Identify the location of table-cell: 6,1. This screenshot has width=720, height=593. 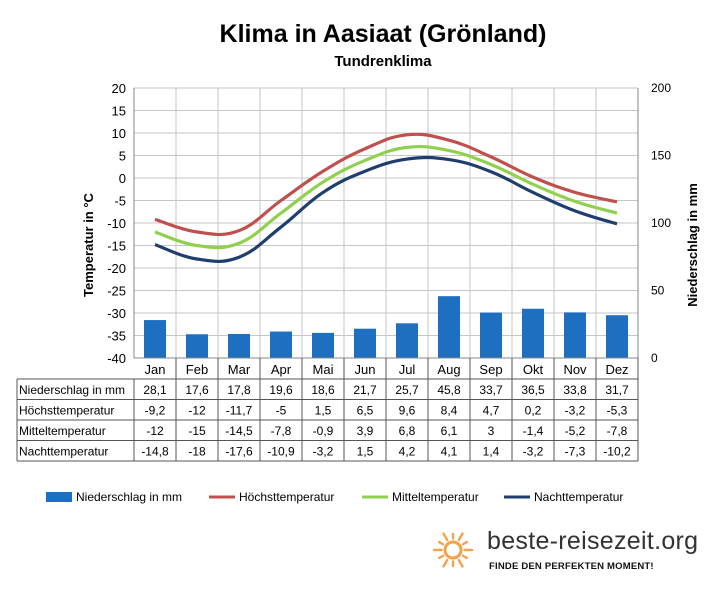
(449, 431).